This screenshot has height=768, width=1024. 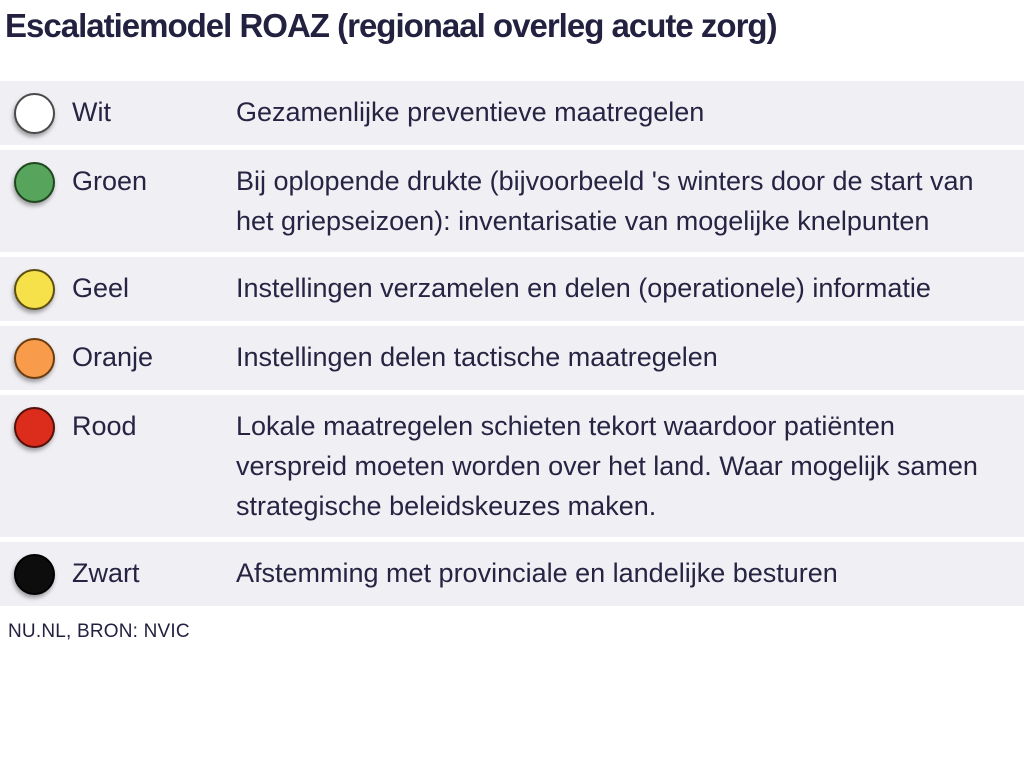 What do you see at coordinates (470, 112) in the screenshot?
I see `level-description: Gezamenlijke preventieve maatregelen` at bounding box center [470, 112].